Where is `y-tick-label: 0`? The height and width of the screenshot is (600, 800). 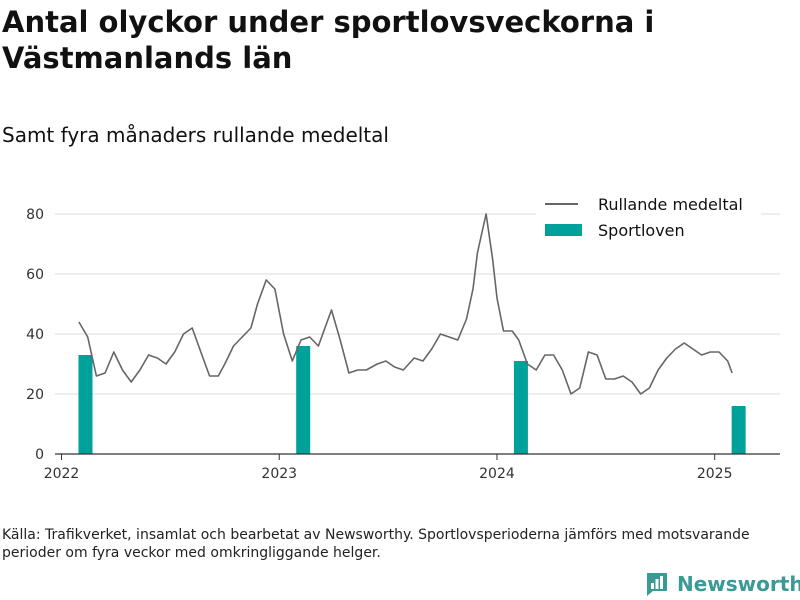 y-tick-label: 0 is located at coordinates (39, 455).